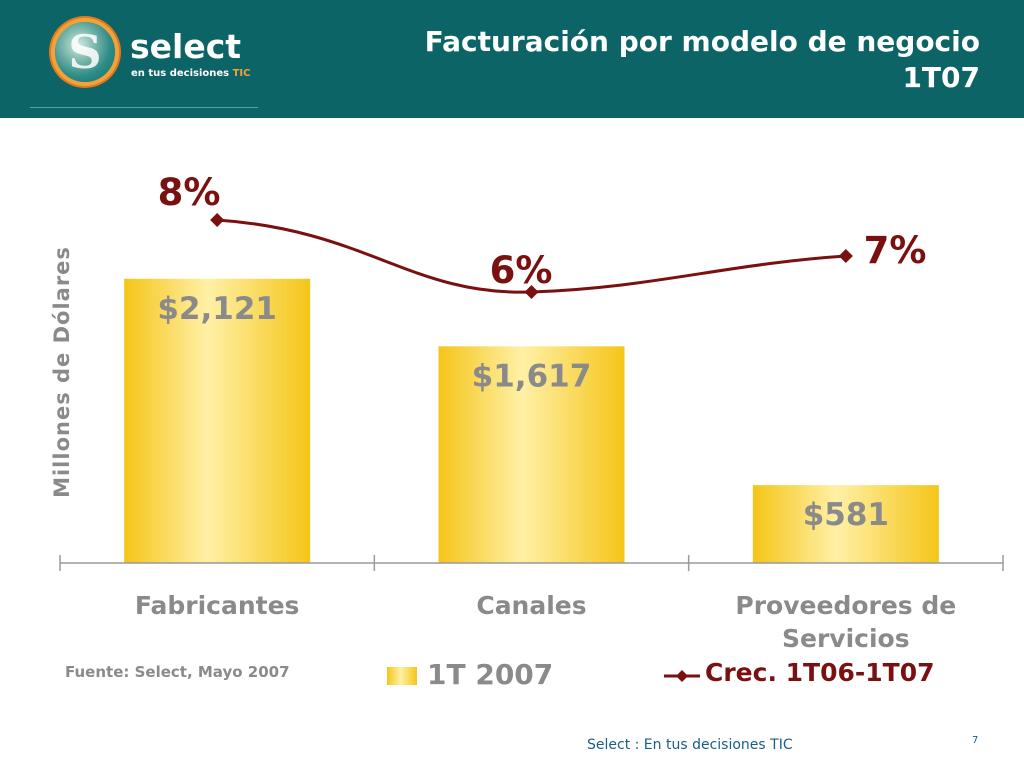 The height and width of the screenshot is (768, 1024). What do you see at coordinates (177, 672) in the screenshot?
I see `source-note: Fuente: Select, Mayo 2007` at bounding box center [177, 672].